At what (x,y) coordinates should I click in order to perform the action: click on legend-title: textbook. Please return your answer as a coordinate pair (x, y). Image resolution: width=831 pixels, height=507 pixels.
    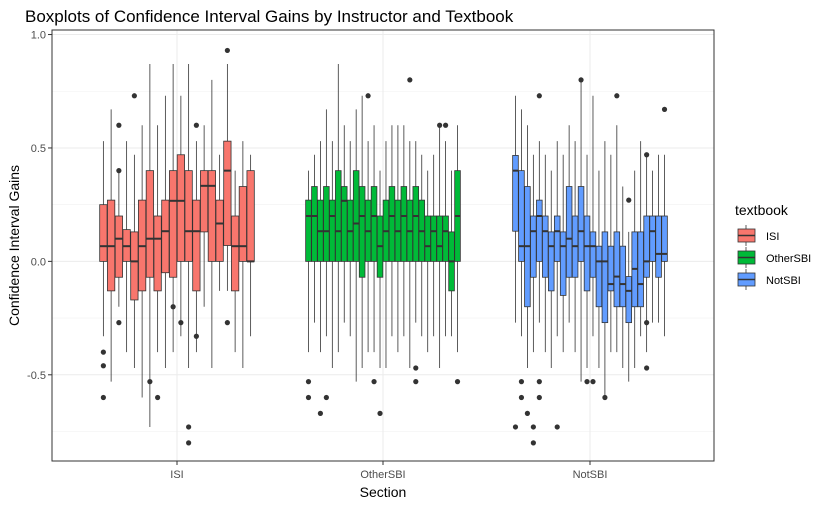
    Looking at the image, I should click on (762, 210).